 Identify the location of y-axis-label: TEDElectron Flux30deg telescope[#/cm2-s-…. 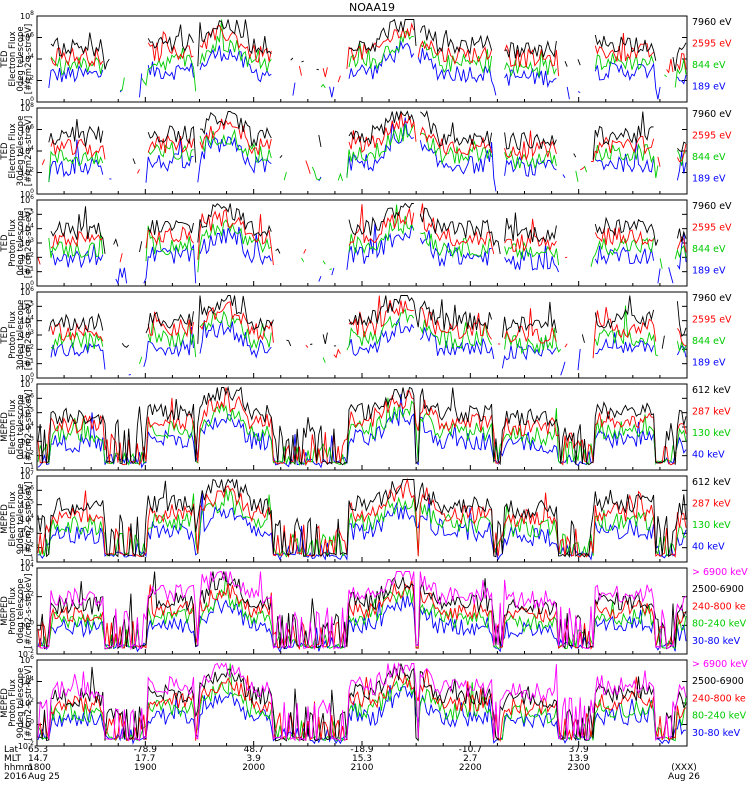
(17, 151).